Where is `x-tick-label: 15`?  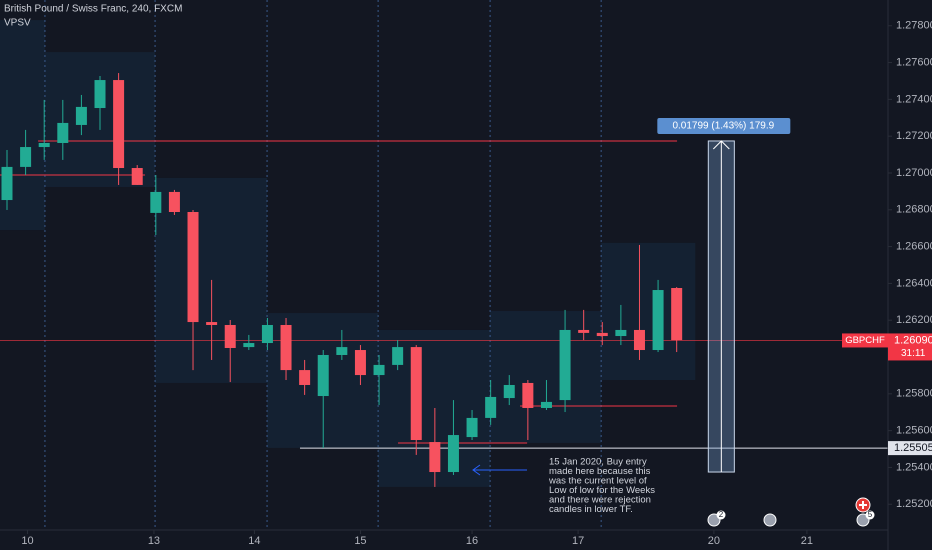
x-tick-label: 15 is located at coordinates (360, 541).